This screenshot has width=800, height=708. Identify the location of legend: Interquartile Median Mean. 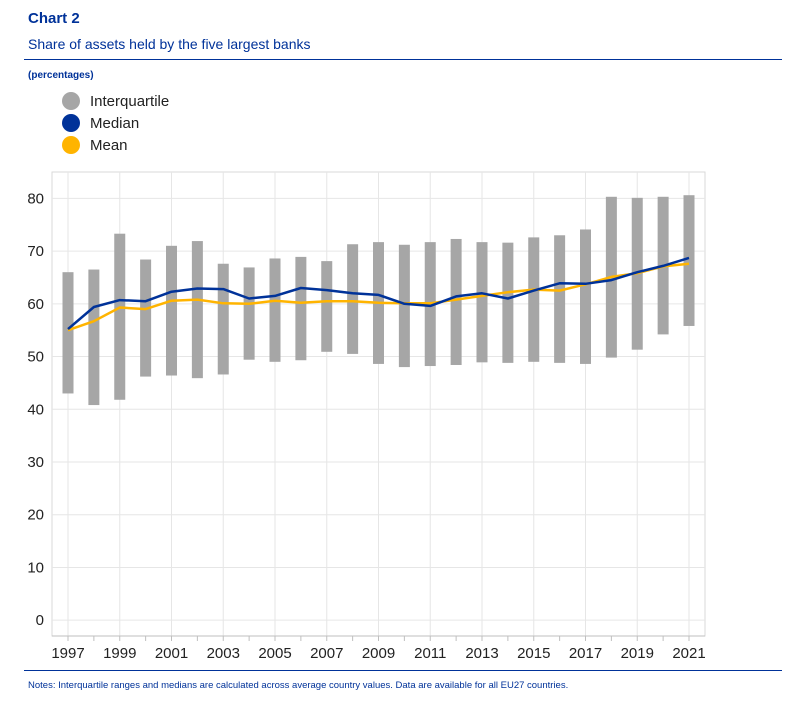
(115, 123).